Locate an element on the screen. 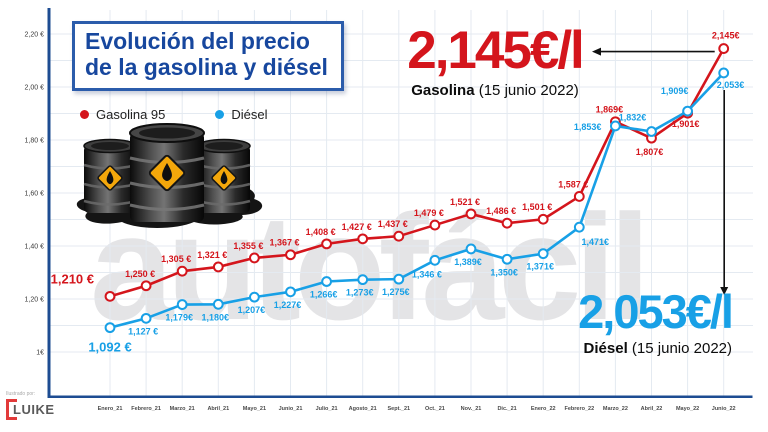 This screenshot has width=768, height=432. x-tick-label: Junio_21 is located at coordinates (291, 409).